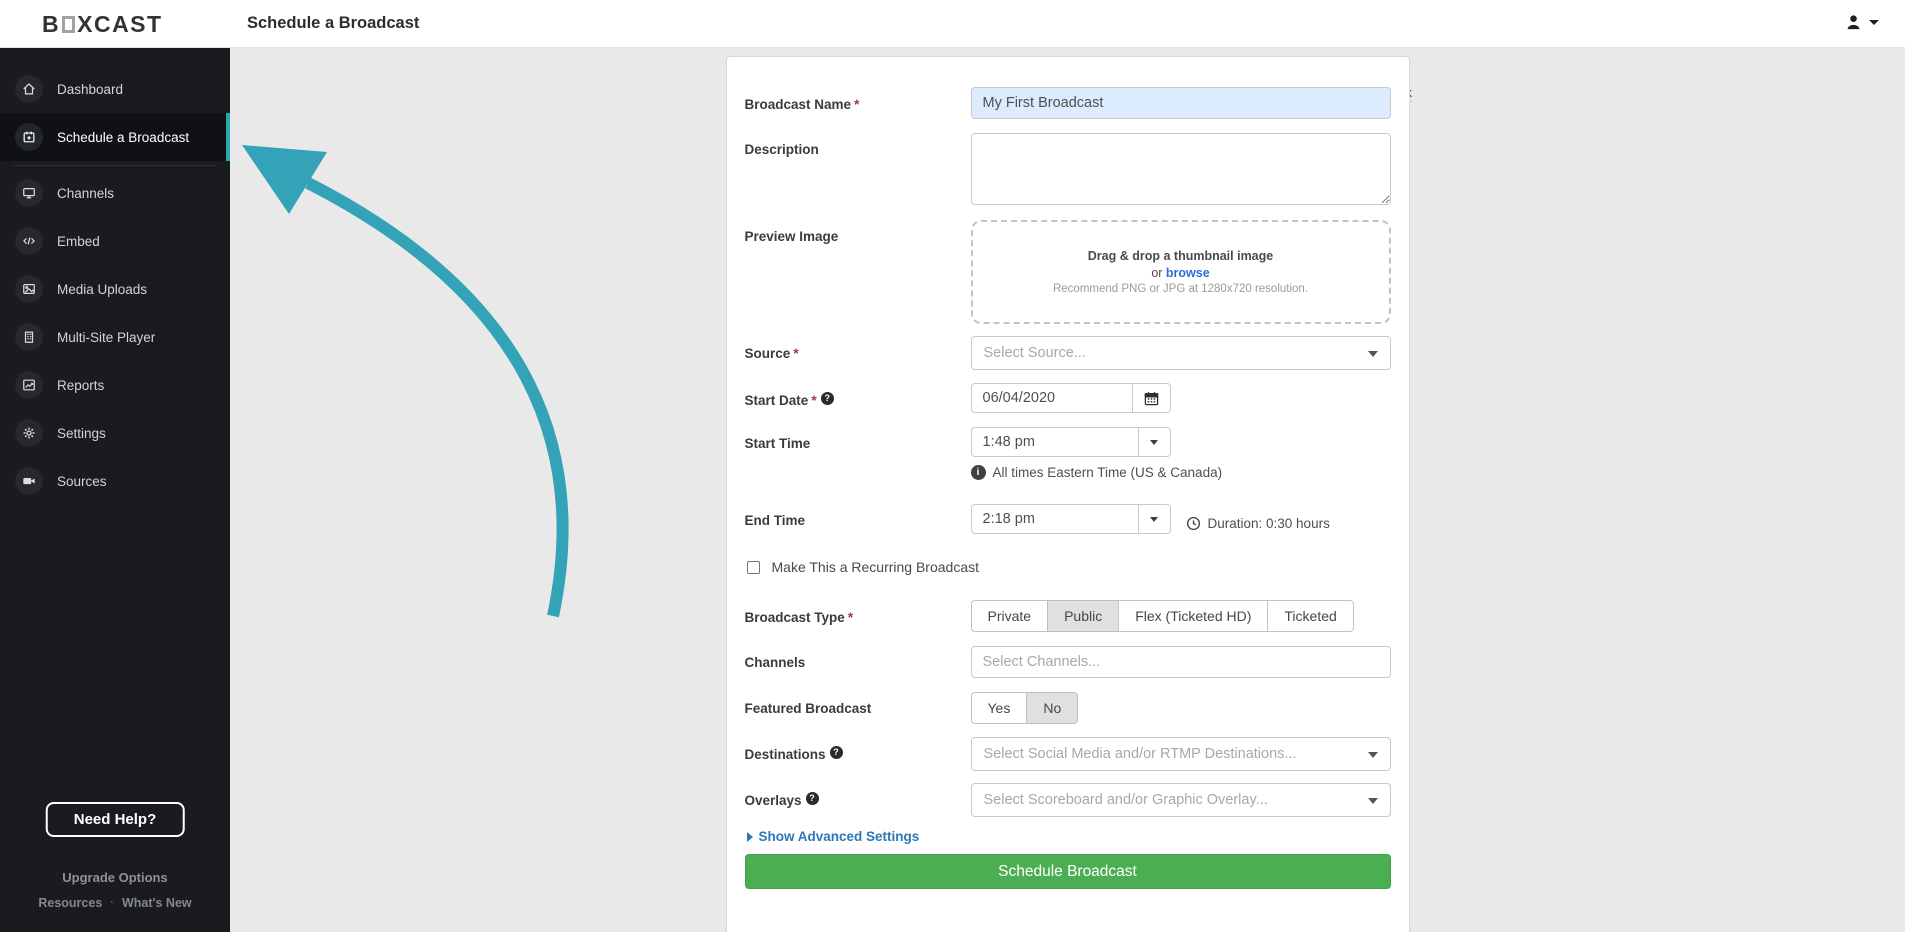 The height and width of the screenshot is (932, 1905). I want to click on sidebar-item-media-uploads: Media Uploads, so click(115, 289).